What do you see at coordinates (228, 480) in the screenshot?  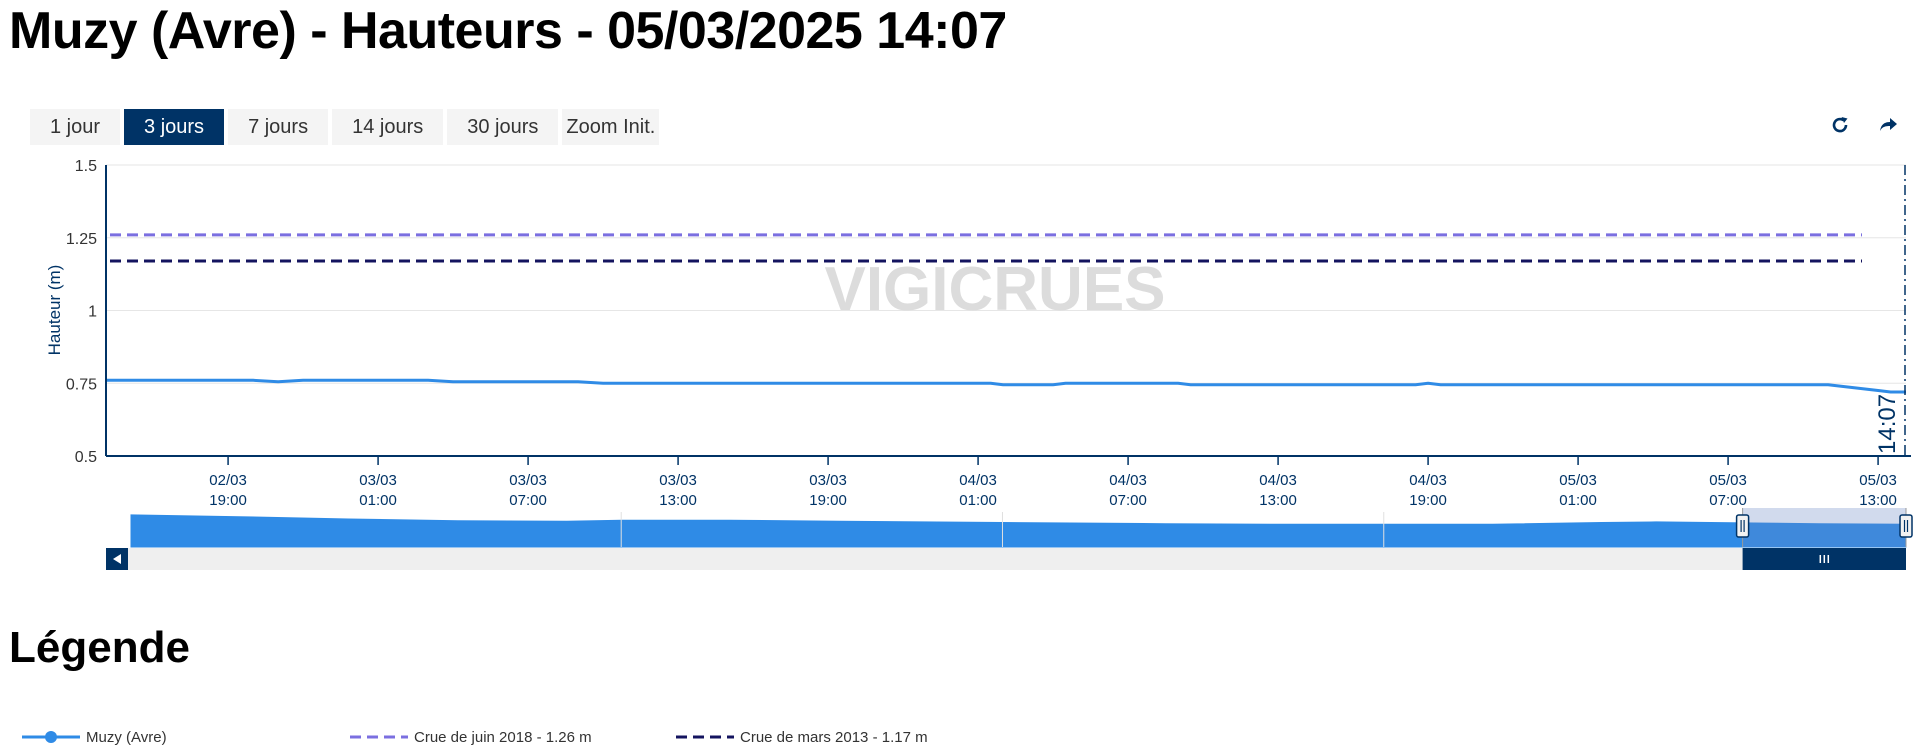 I see `x-tick-label-date: 02/03` at bounding box center [228, 480].